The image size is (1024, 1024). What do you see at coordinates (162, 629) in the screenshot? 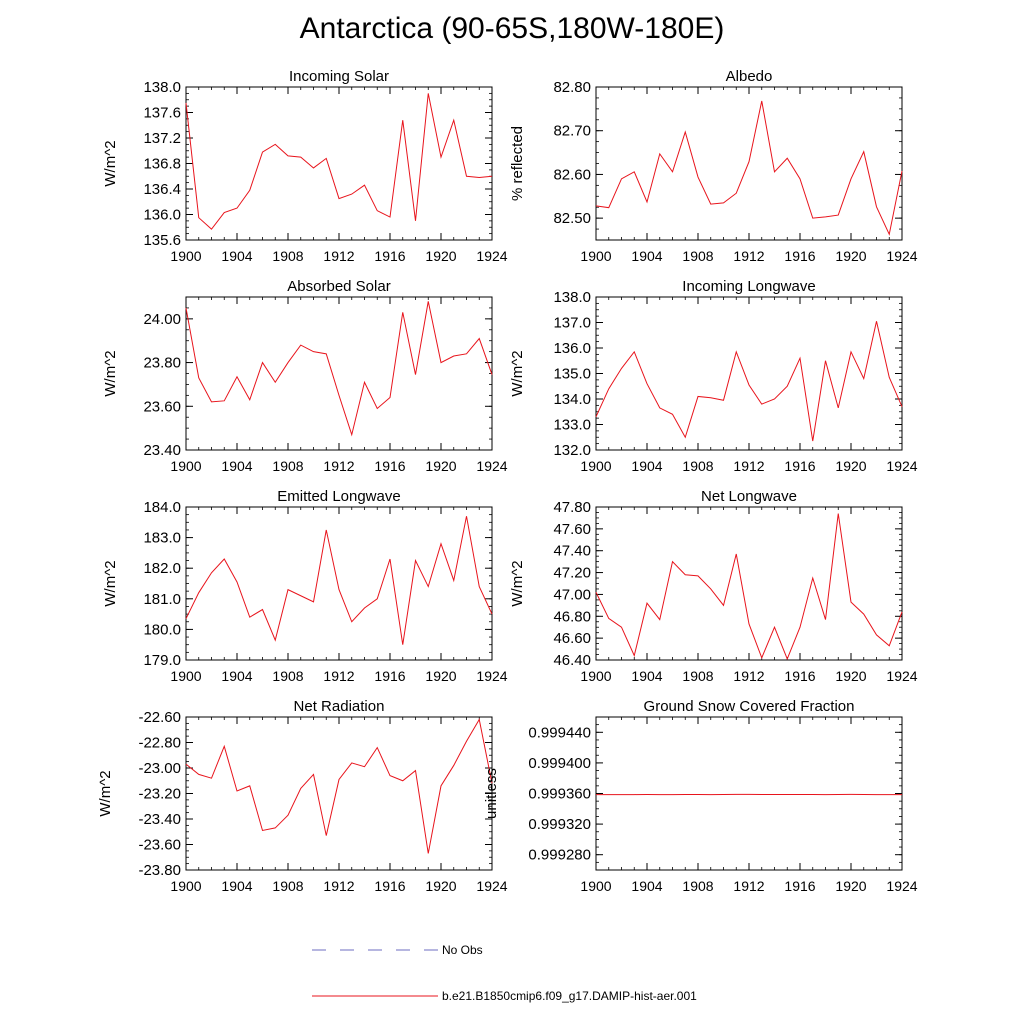
I see `y-tick-label: 180.0` at bounding box center [162, 629].